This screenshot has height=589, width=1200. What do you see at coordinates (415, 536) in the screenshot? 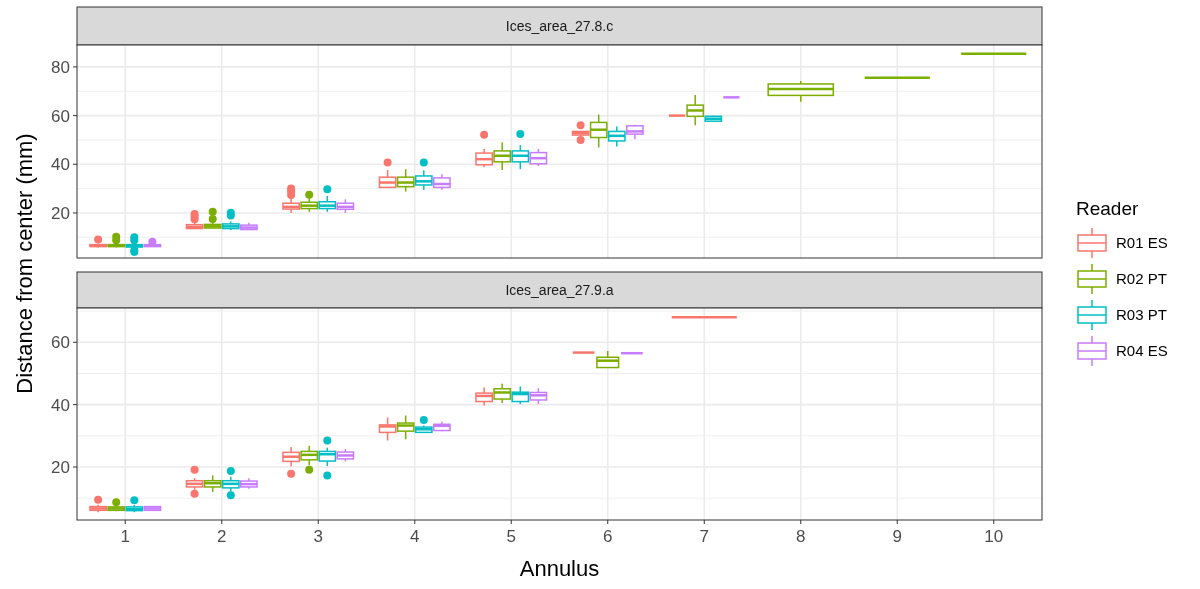
I see `x-tick-label: 4` at bounding box center [415, 536].